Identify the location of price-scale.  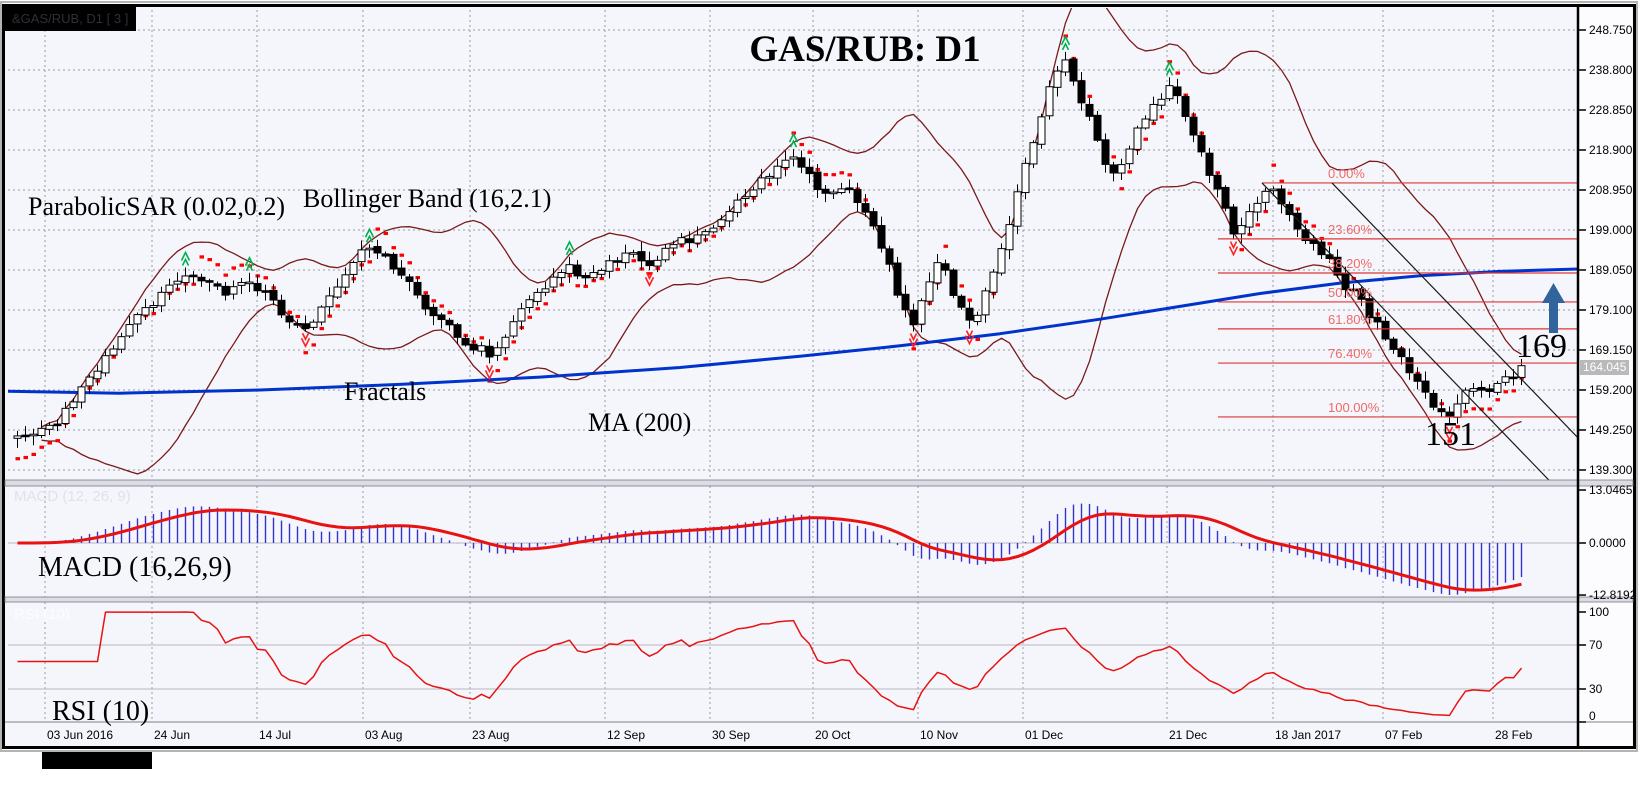
(1605, 376).